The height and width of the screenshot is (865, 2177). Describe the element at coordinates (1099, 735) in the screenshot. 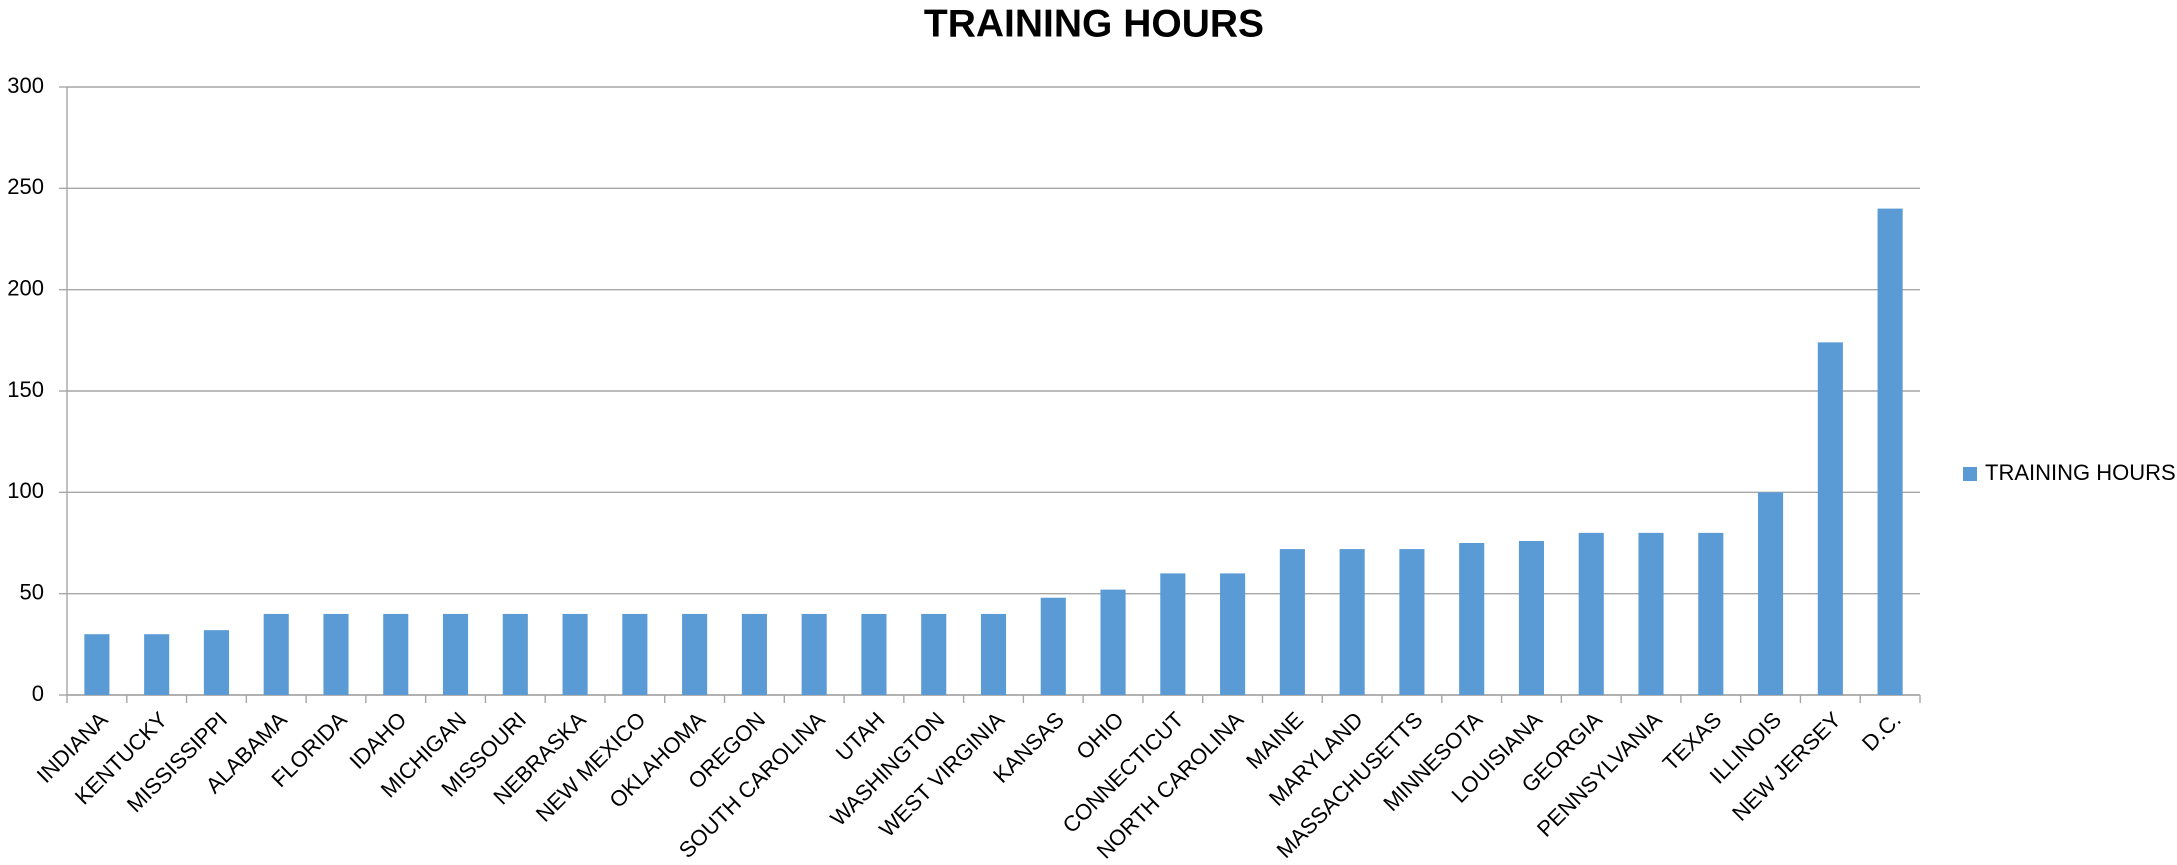

I see `x-tick-label: OHIO` at that location.